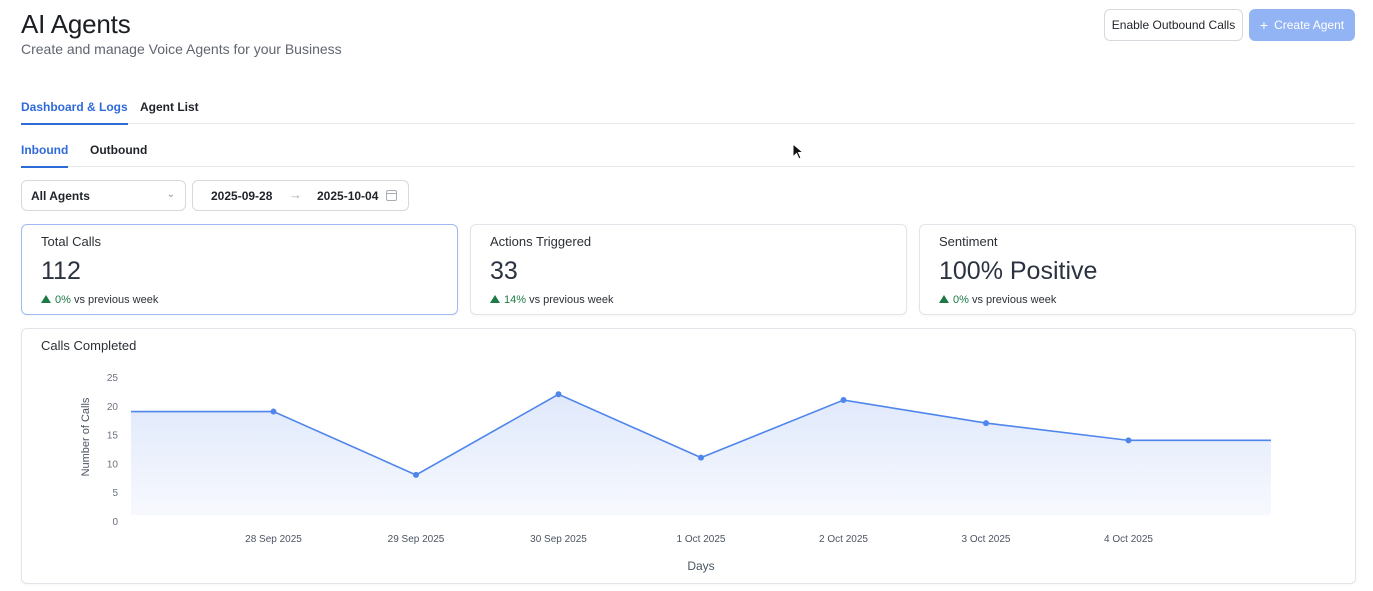 The width and height of the screenshot is (1373, 591). Describe the element at coordinates (295, 194) in the screenshot. I see `arrow-right-icon: →` at that location.